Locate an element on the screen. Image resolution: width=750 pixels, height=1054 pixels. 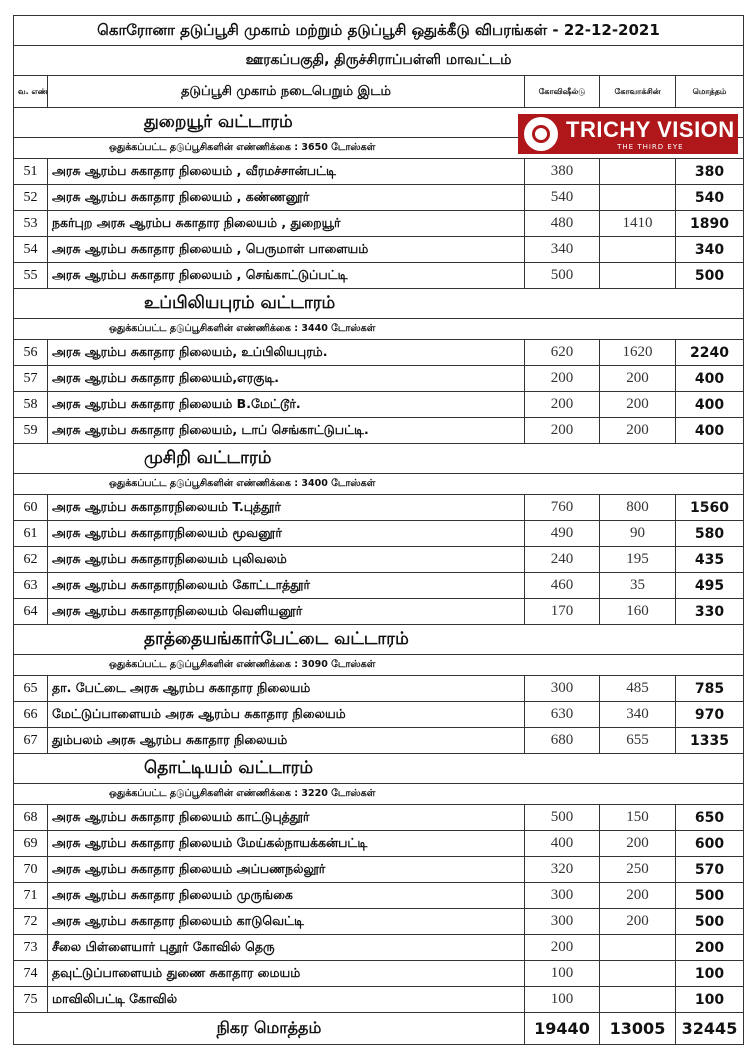
section-header-row: தாத்தையங்கார்பேட்டை வட்டாரம் is located at coordinates (378, 639).